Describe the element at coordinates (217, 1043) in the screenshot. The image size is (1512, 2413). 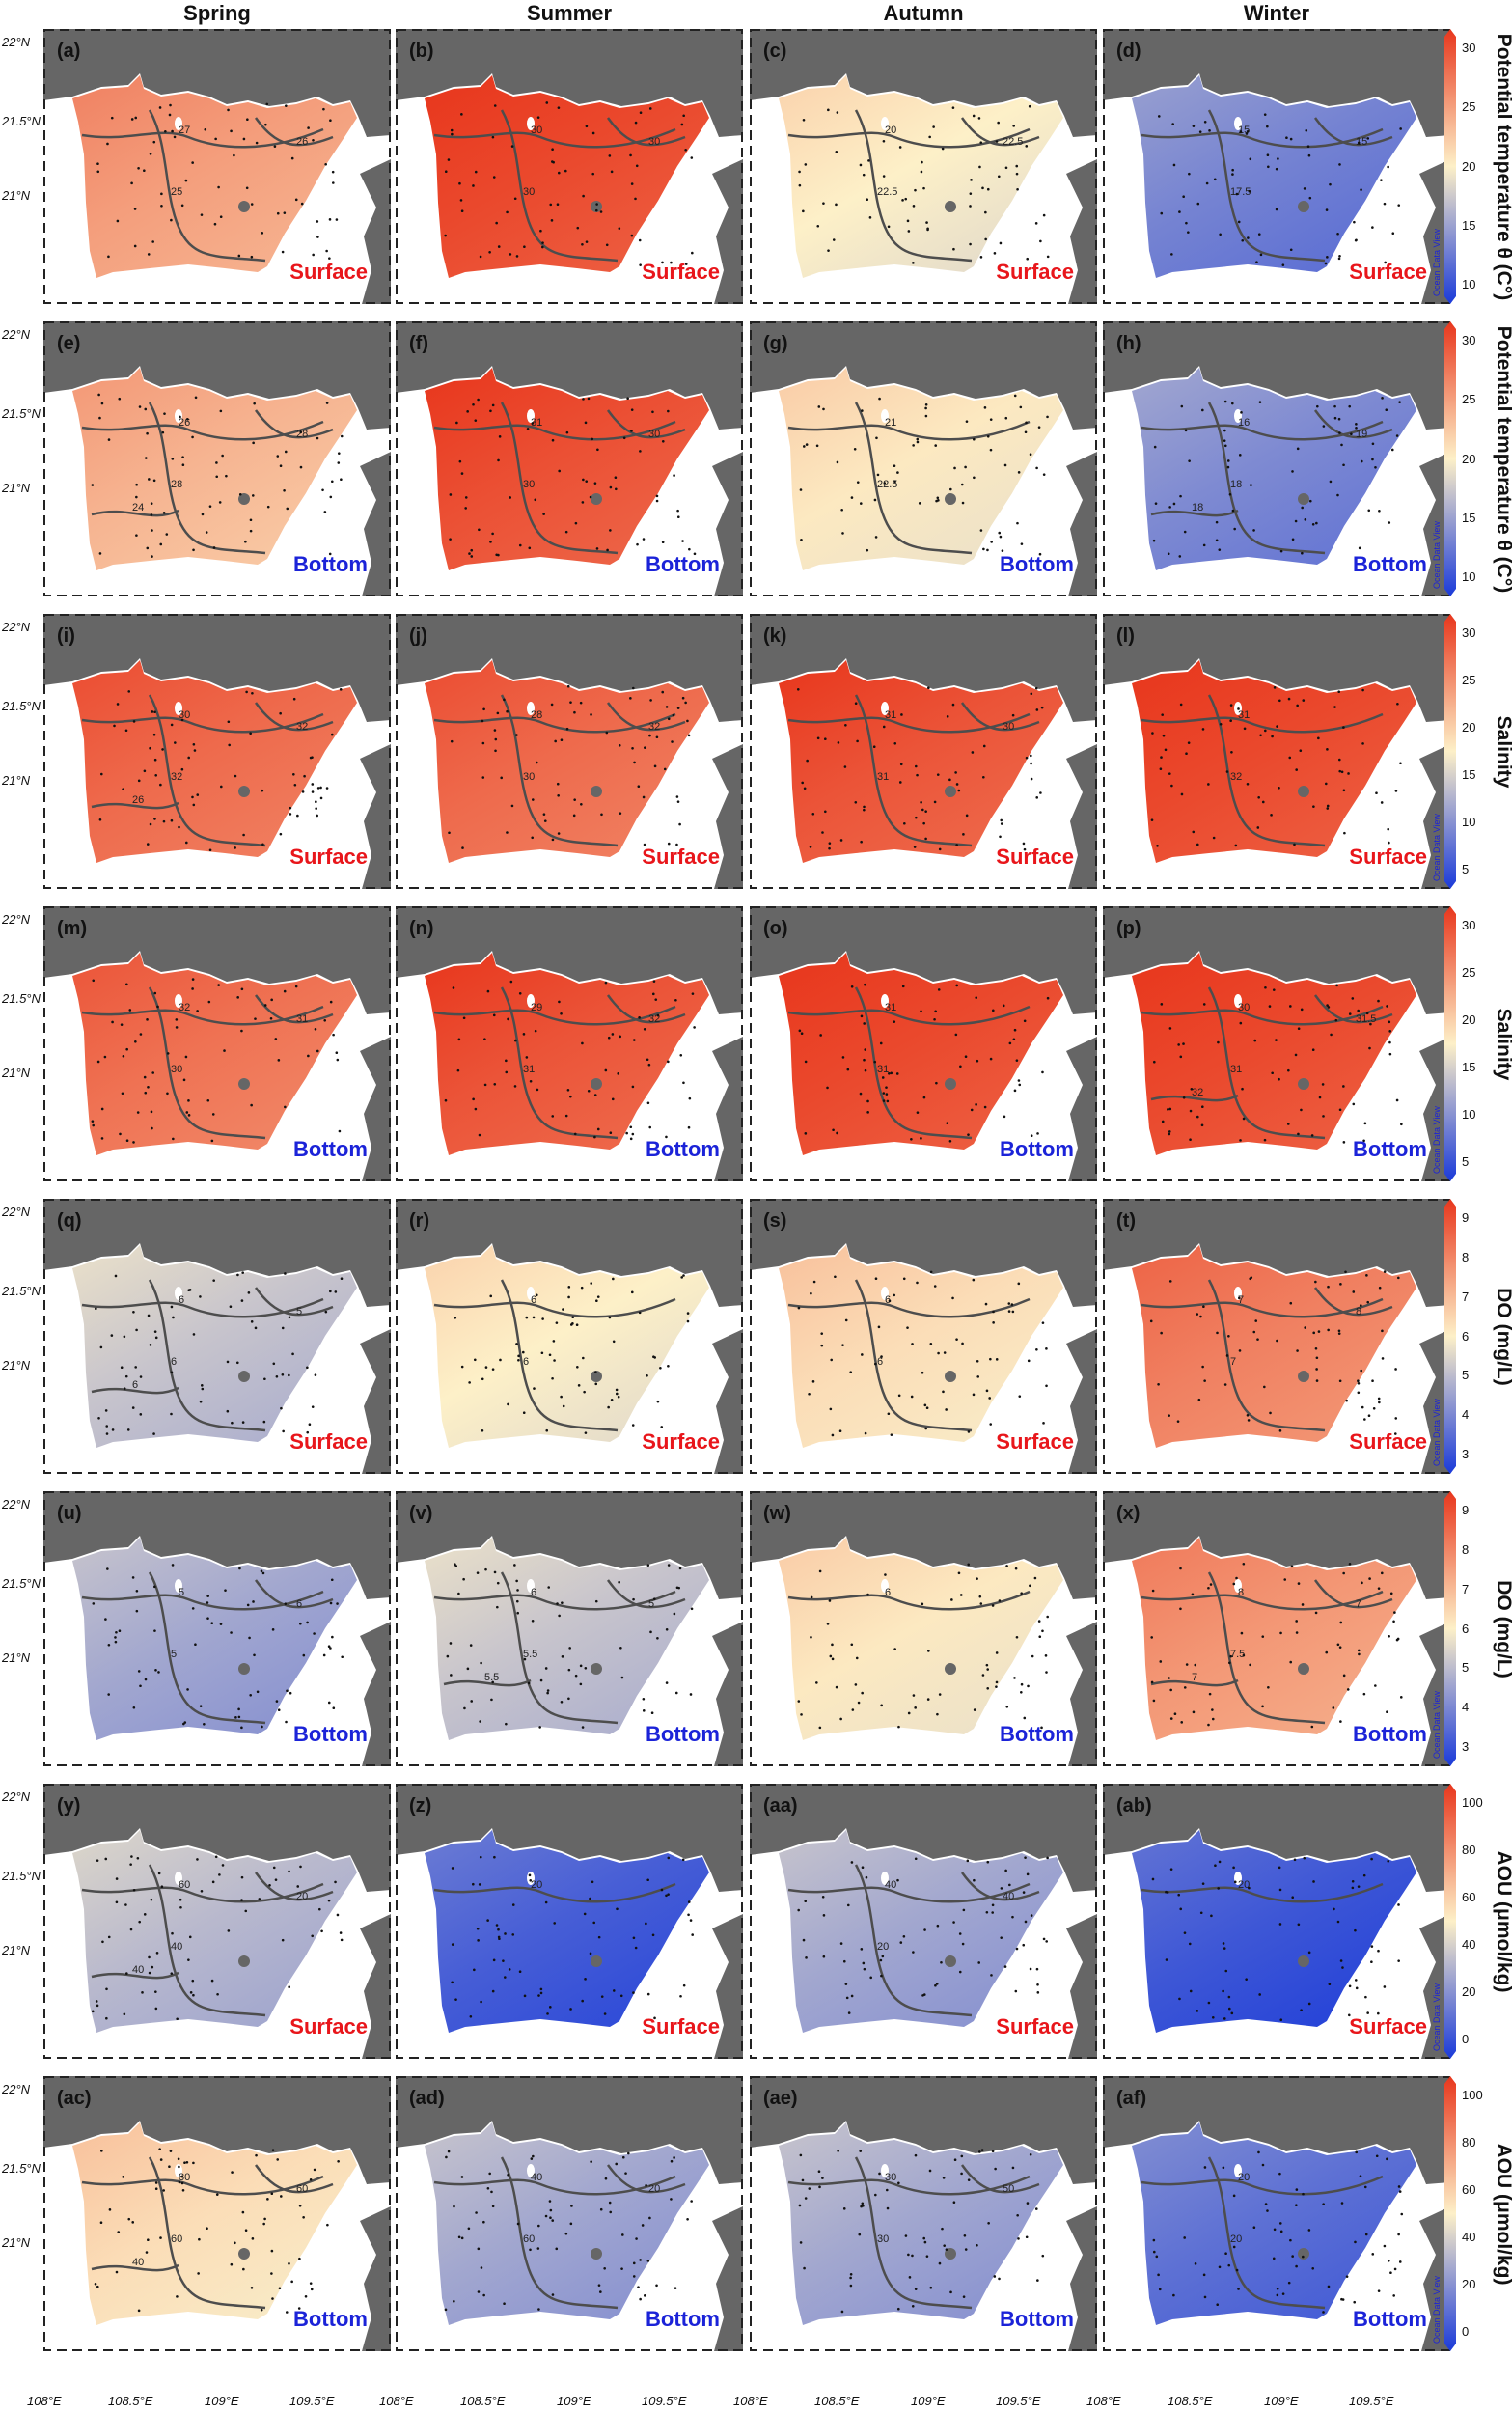
I see `map-panel: 32 30 31 (m) Bottom` at that location.